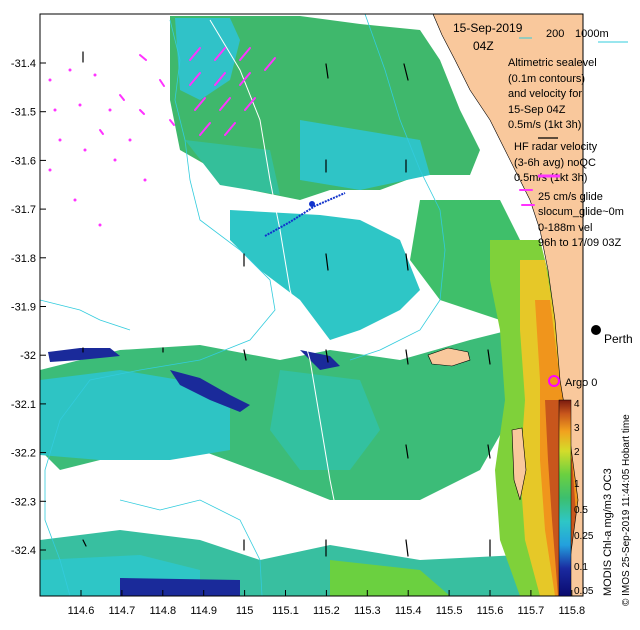 The image size is (640, 630). I want to click on y-tick-label: -31.9, so click(23, 308).